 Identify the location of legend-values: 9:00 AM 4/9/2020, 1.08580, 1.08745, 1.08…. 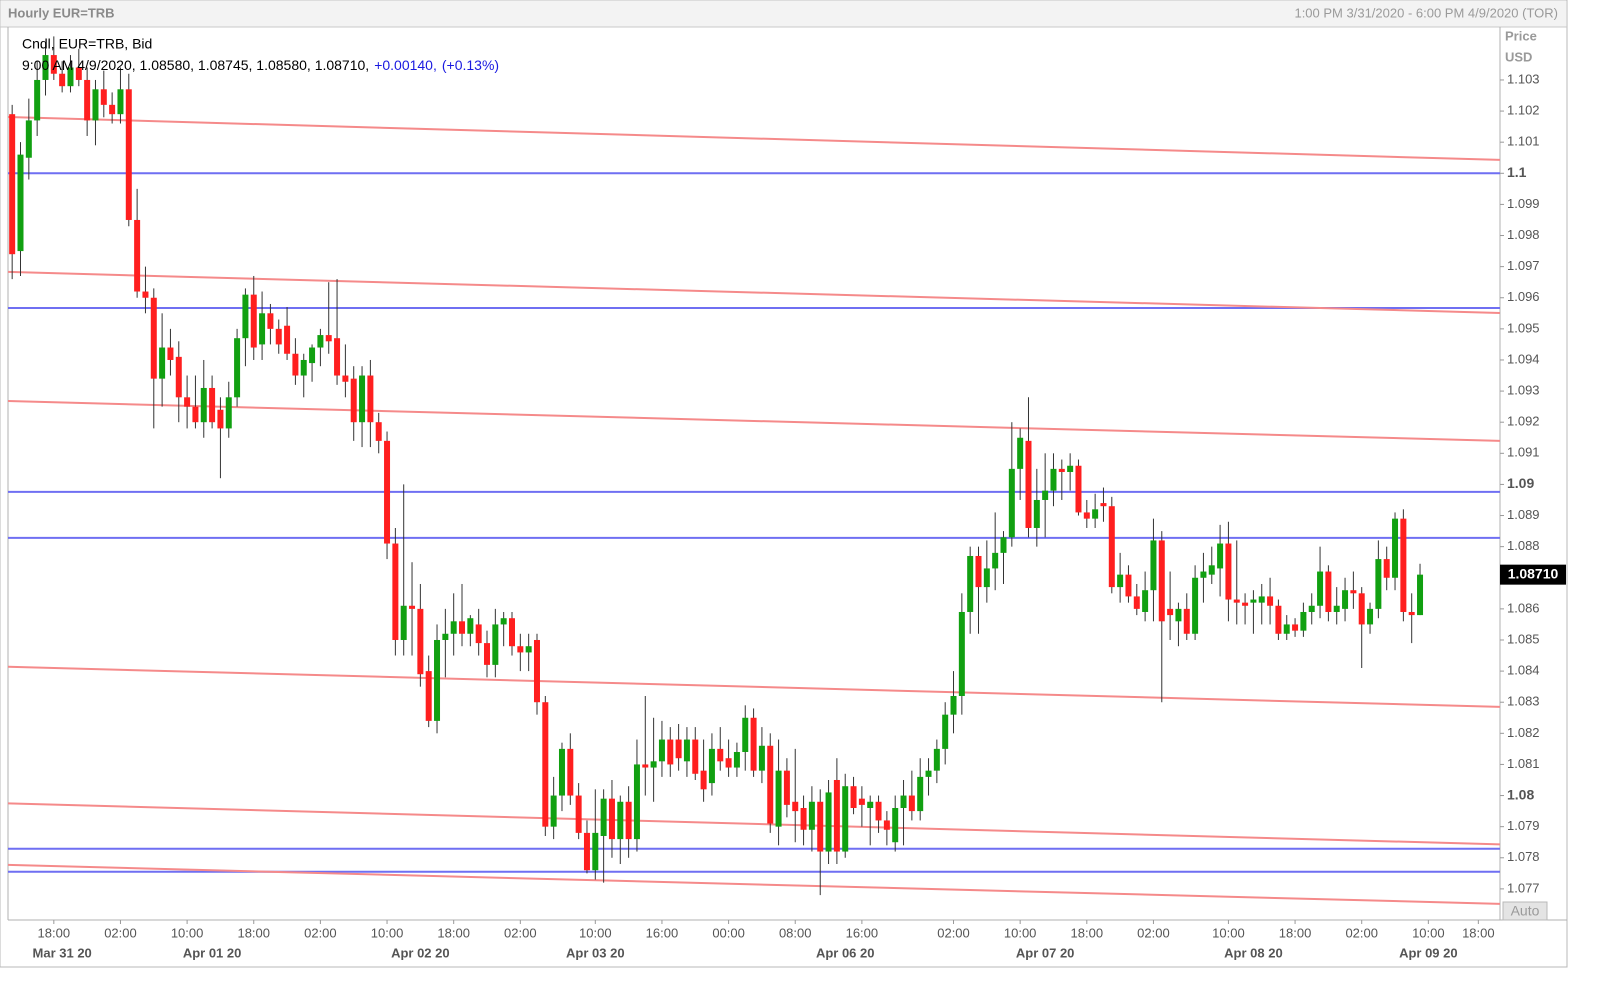
(195, 65).